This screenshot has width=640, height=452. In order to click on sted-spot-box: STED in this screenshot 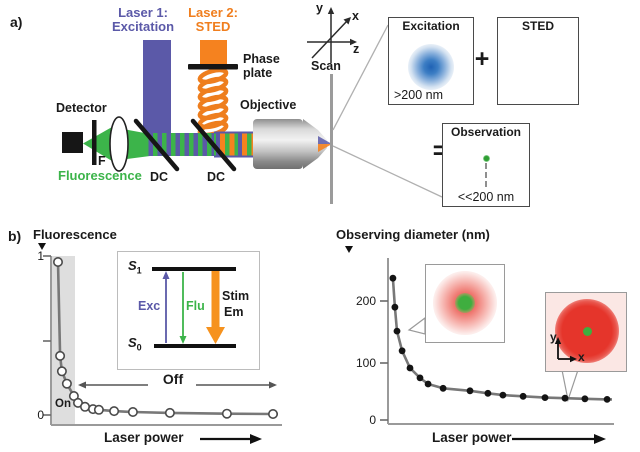, I will do `click(538, 61)`.